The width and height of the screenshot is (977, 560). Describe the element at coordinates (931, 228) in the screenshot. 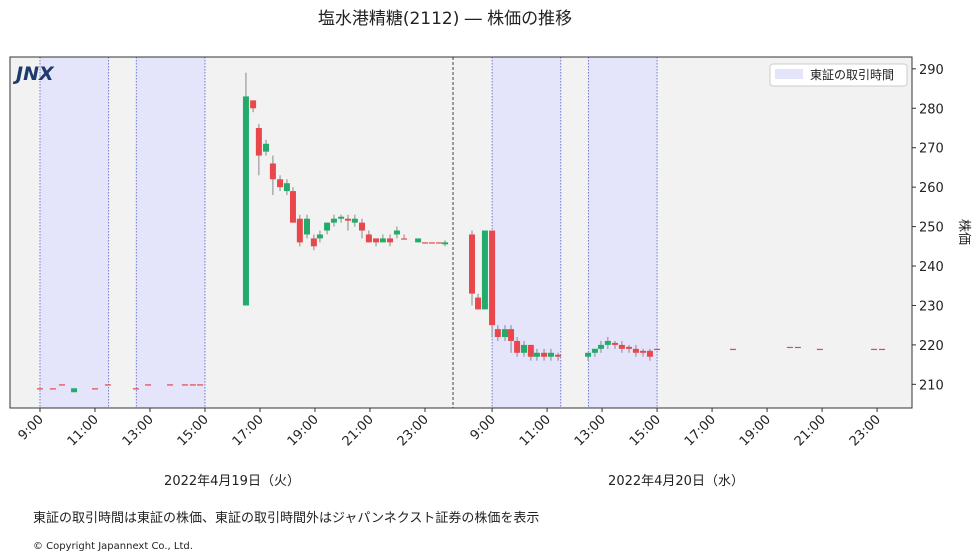

I see `y-tick-label: 250` at that location.